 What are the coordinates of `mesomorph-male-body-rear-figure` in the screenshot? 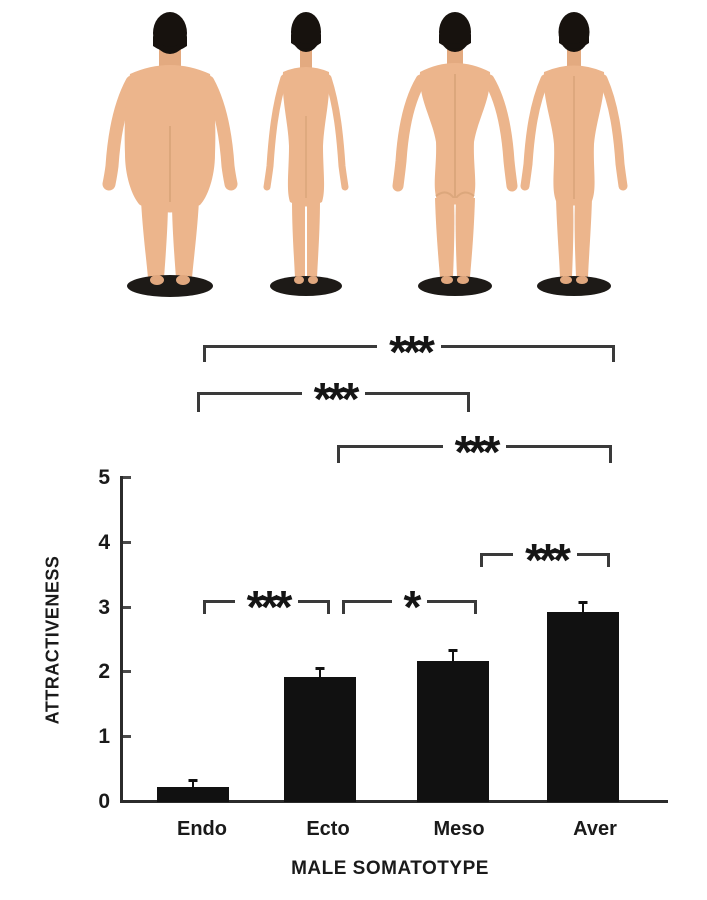 It's located at (455, 154).